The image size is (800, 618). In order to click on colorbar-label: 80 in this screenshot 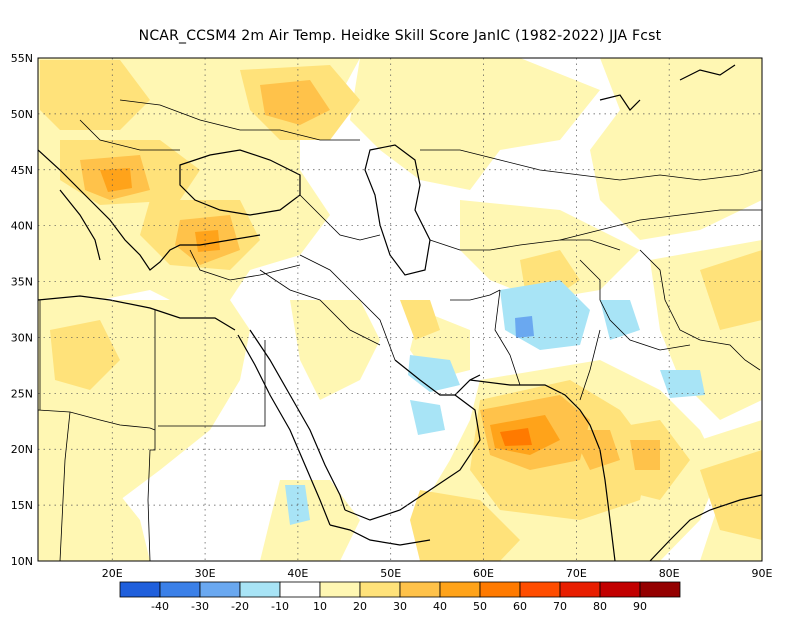, I will do `click(600, 606)`.